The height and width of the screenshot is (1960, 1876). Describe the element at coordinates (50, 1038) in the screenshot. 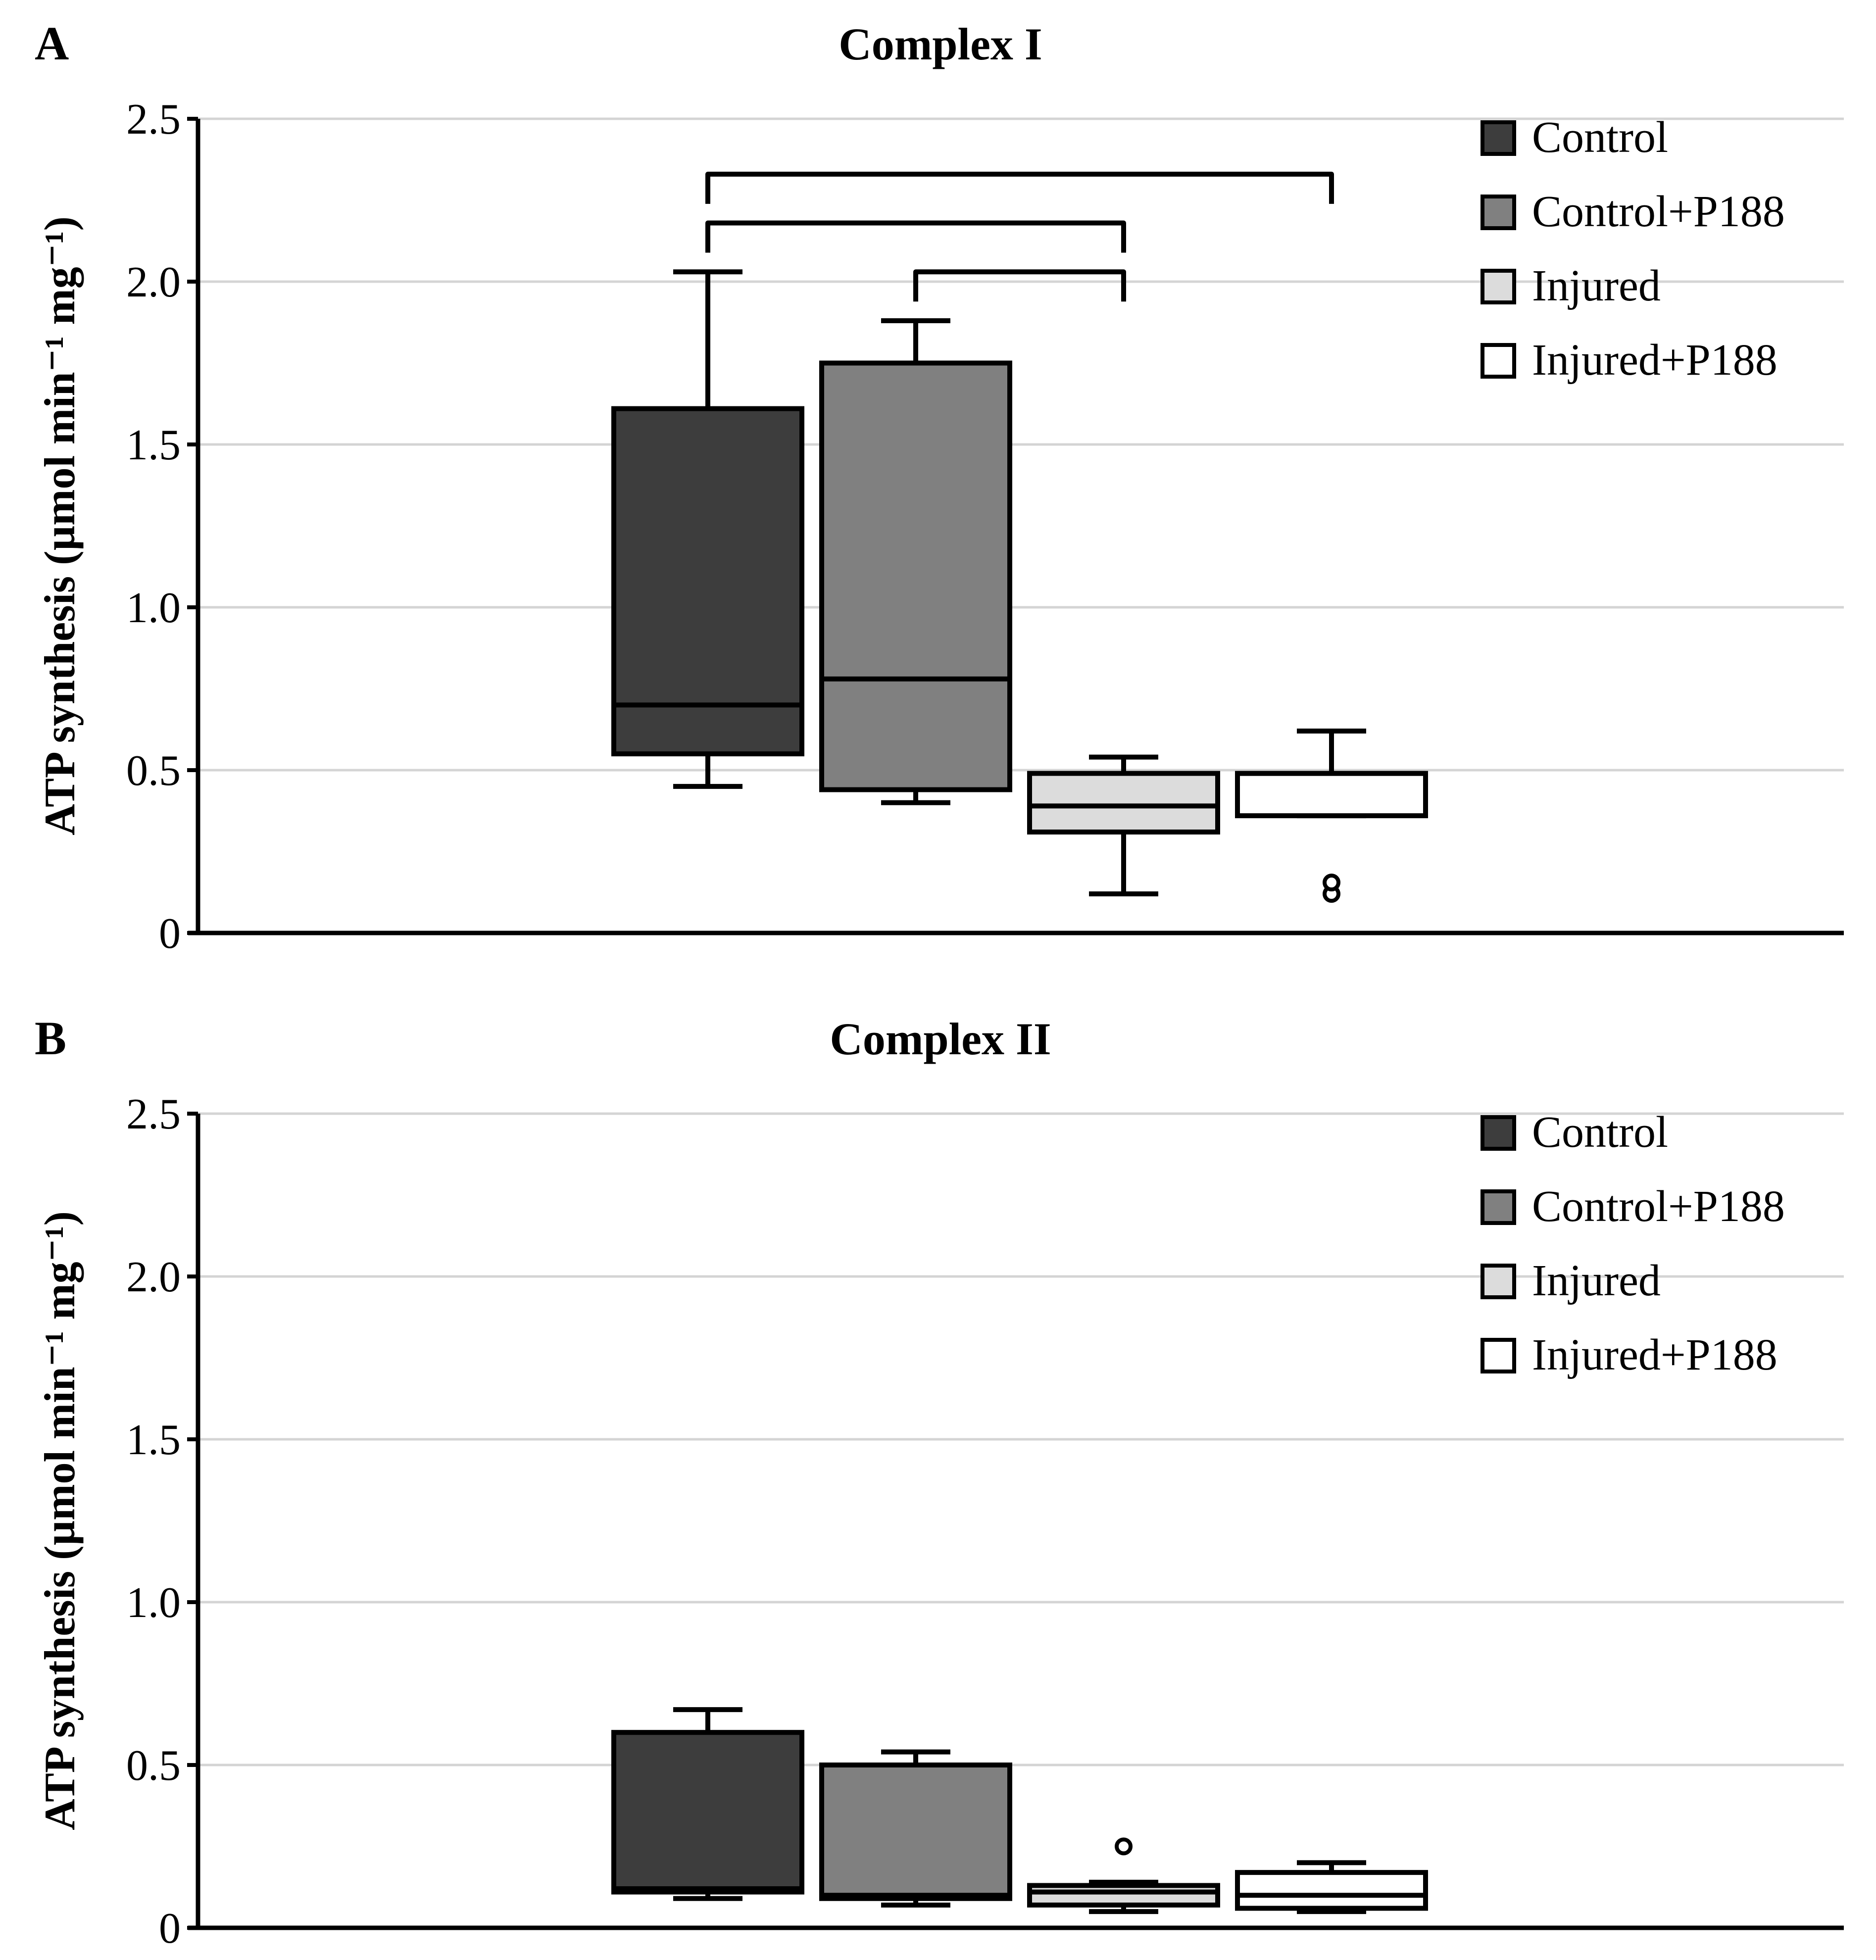

I see `panel-letter: B` at that location.